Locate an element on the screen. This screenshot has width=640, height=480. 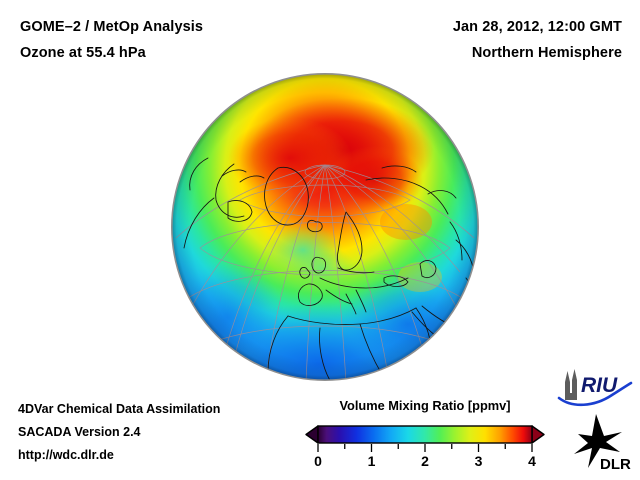
dlr-mark-icon is located at coordinates (598, 441).